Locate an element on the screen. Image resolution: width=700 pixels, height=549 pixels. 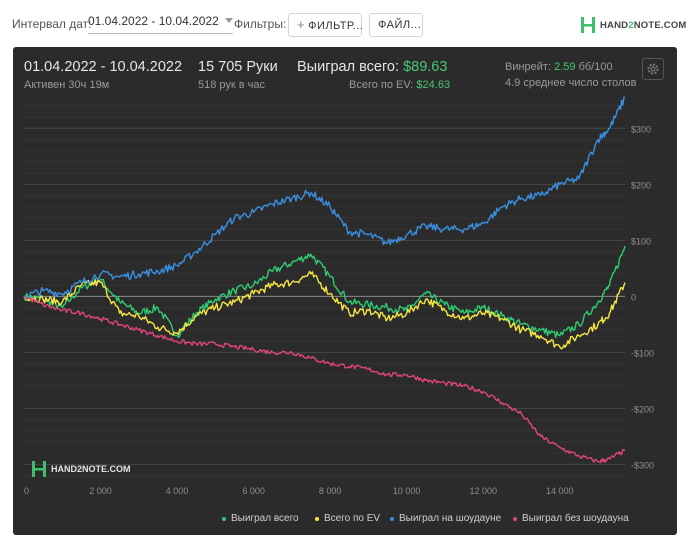
y-tick-label: -$300 is located at coordinates (642, 465).